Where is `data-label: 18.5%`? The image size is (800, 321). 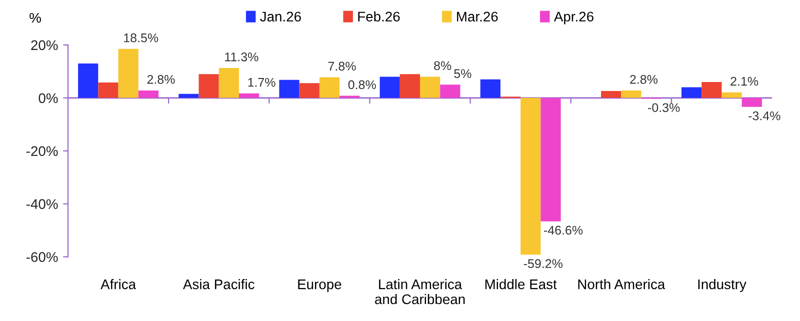 data-label: 18.5% is located at coordinates (141, 37).